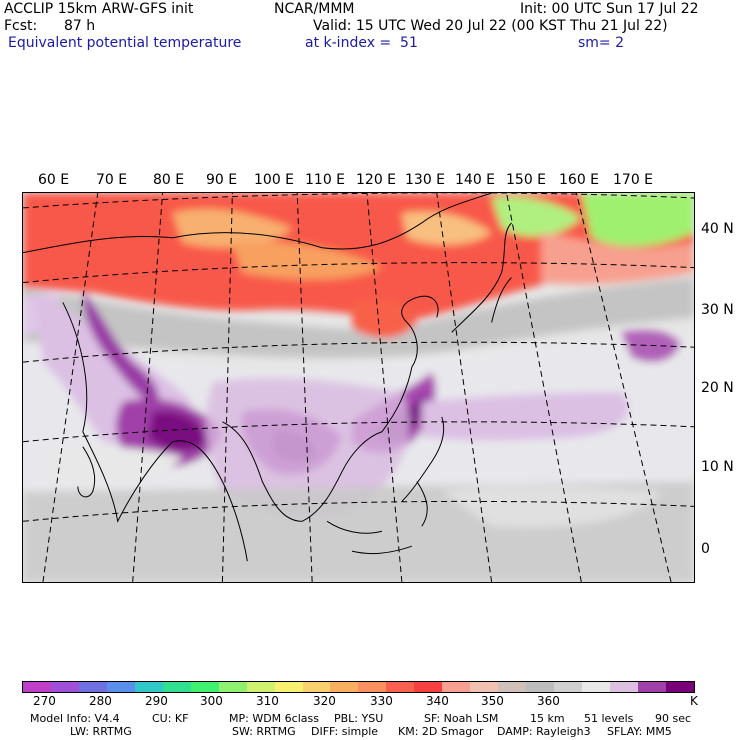 Image resolution: width=740 pixels, height=740 pixels. Describe the element at coordinates (125, 43) in the screenshot. I see `field-name: Equivalent potential temperature` at that location.